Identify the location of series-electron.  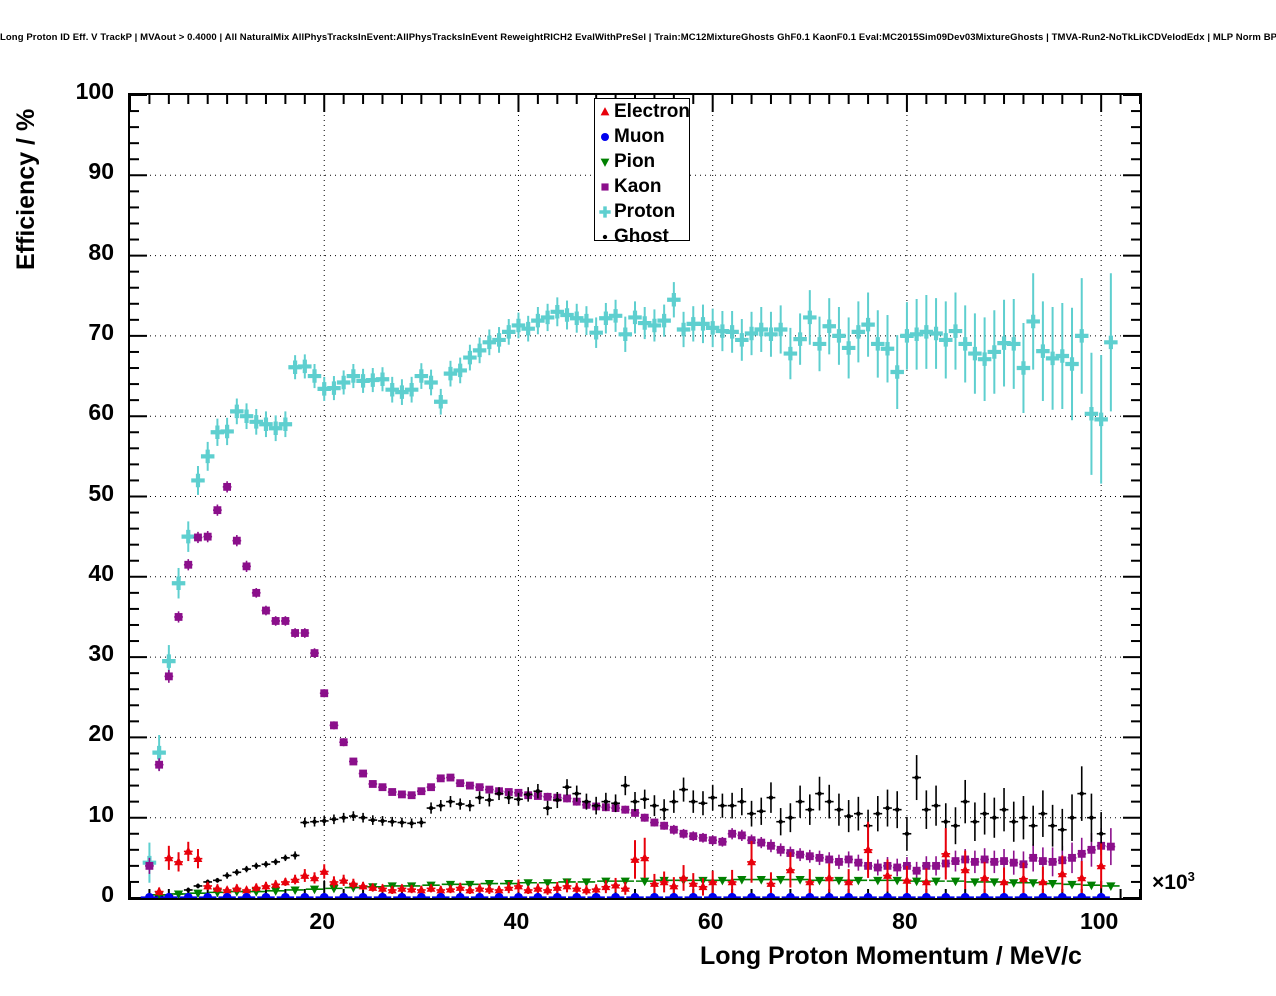
(630, 859).